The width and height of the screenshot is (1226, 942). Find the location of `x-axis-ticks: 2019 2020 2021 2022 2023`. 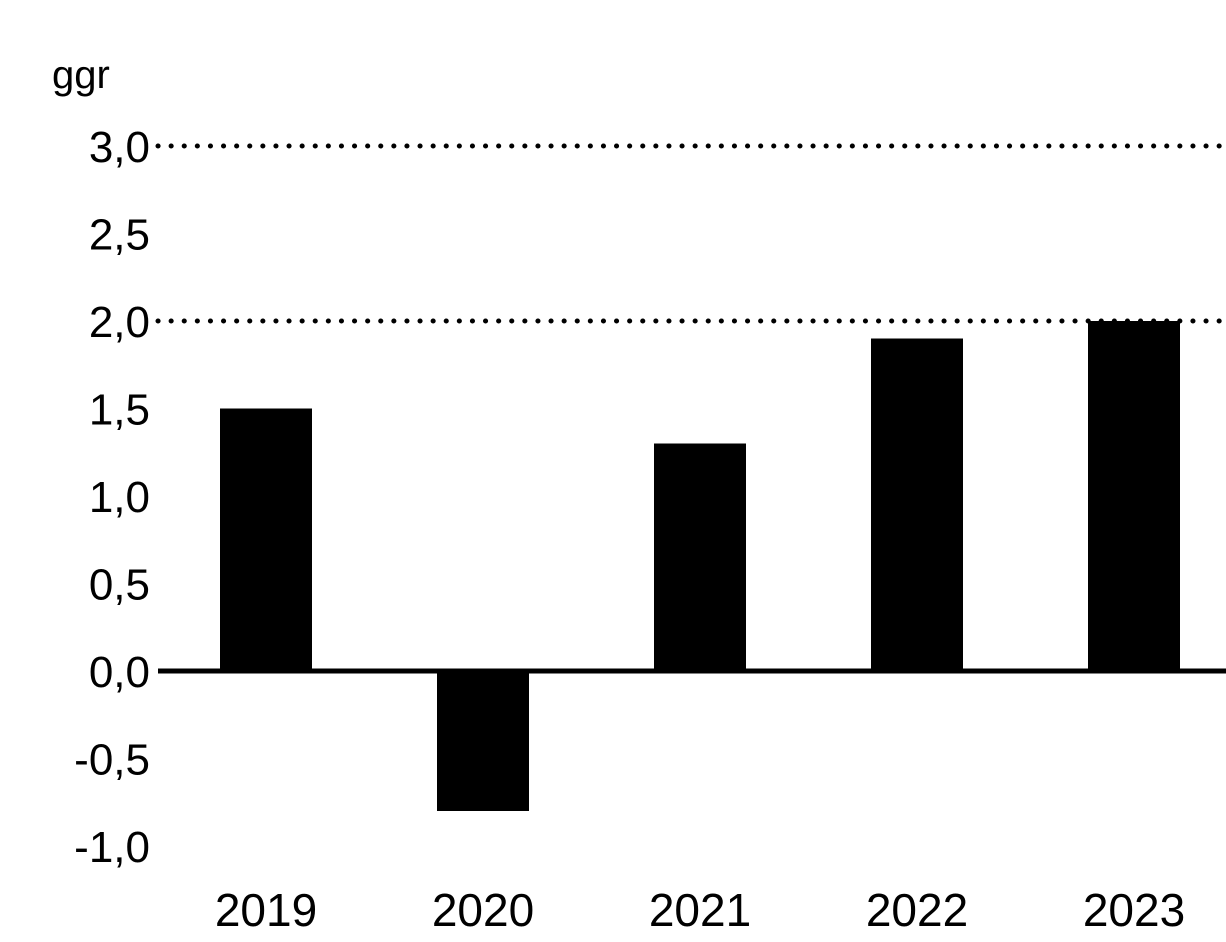

x-axis-ticks: 2019 2020 2021 2022 2023 is located at coordinates (700, 910).